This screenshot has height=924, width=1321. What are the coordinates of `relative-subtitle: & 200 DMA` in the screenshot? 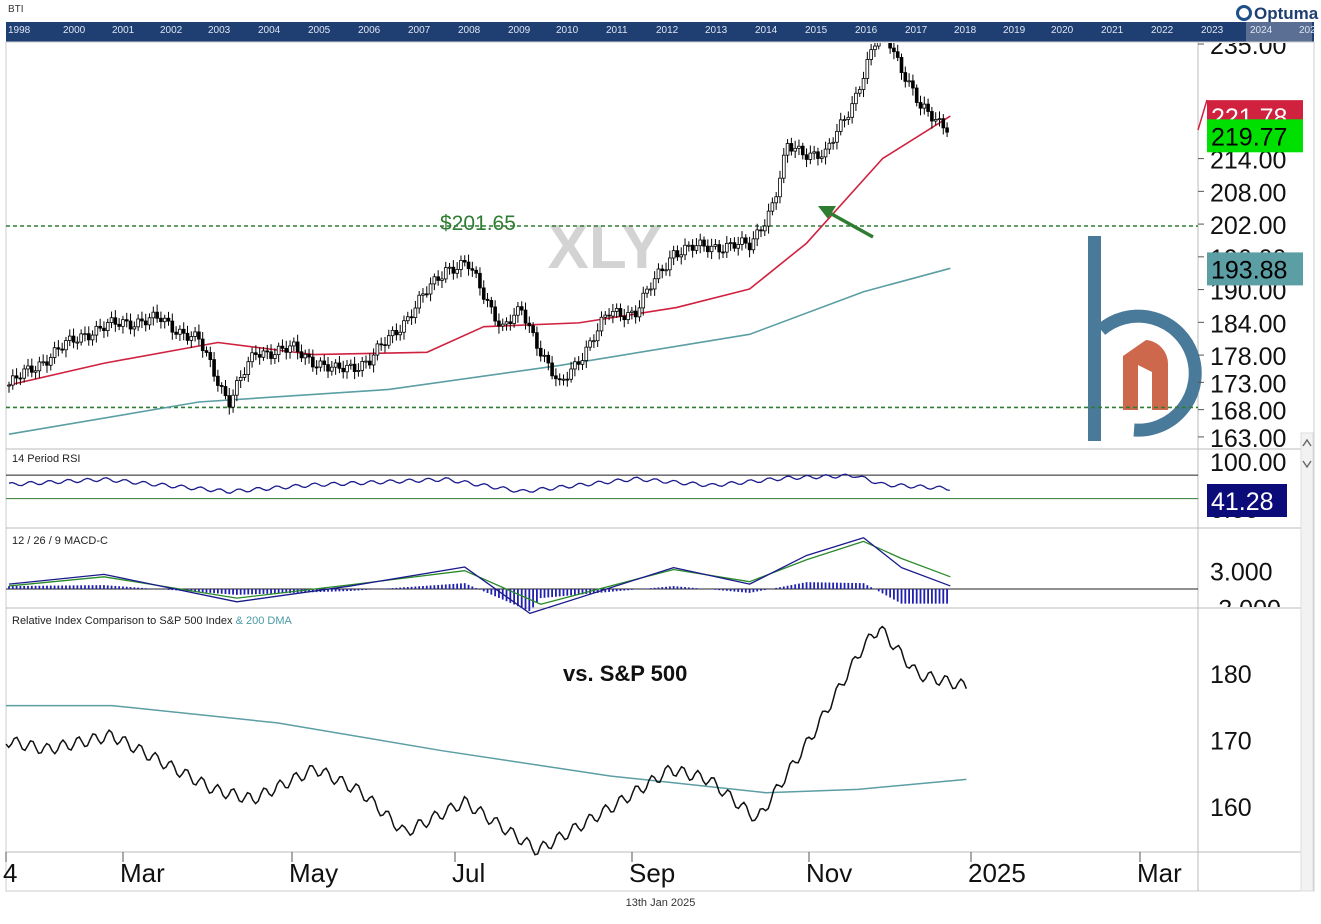 It's located at (263, 621).